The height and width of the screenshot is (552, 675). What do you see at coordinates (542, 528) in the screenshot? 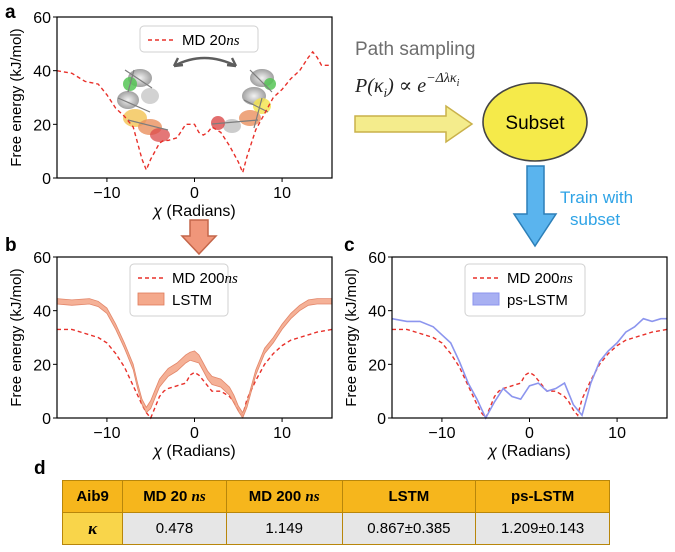
I see `table-cell: 1.209±0.143` at bounding box center [542, 528].